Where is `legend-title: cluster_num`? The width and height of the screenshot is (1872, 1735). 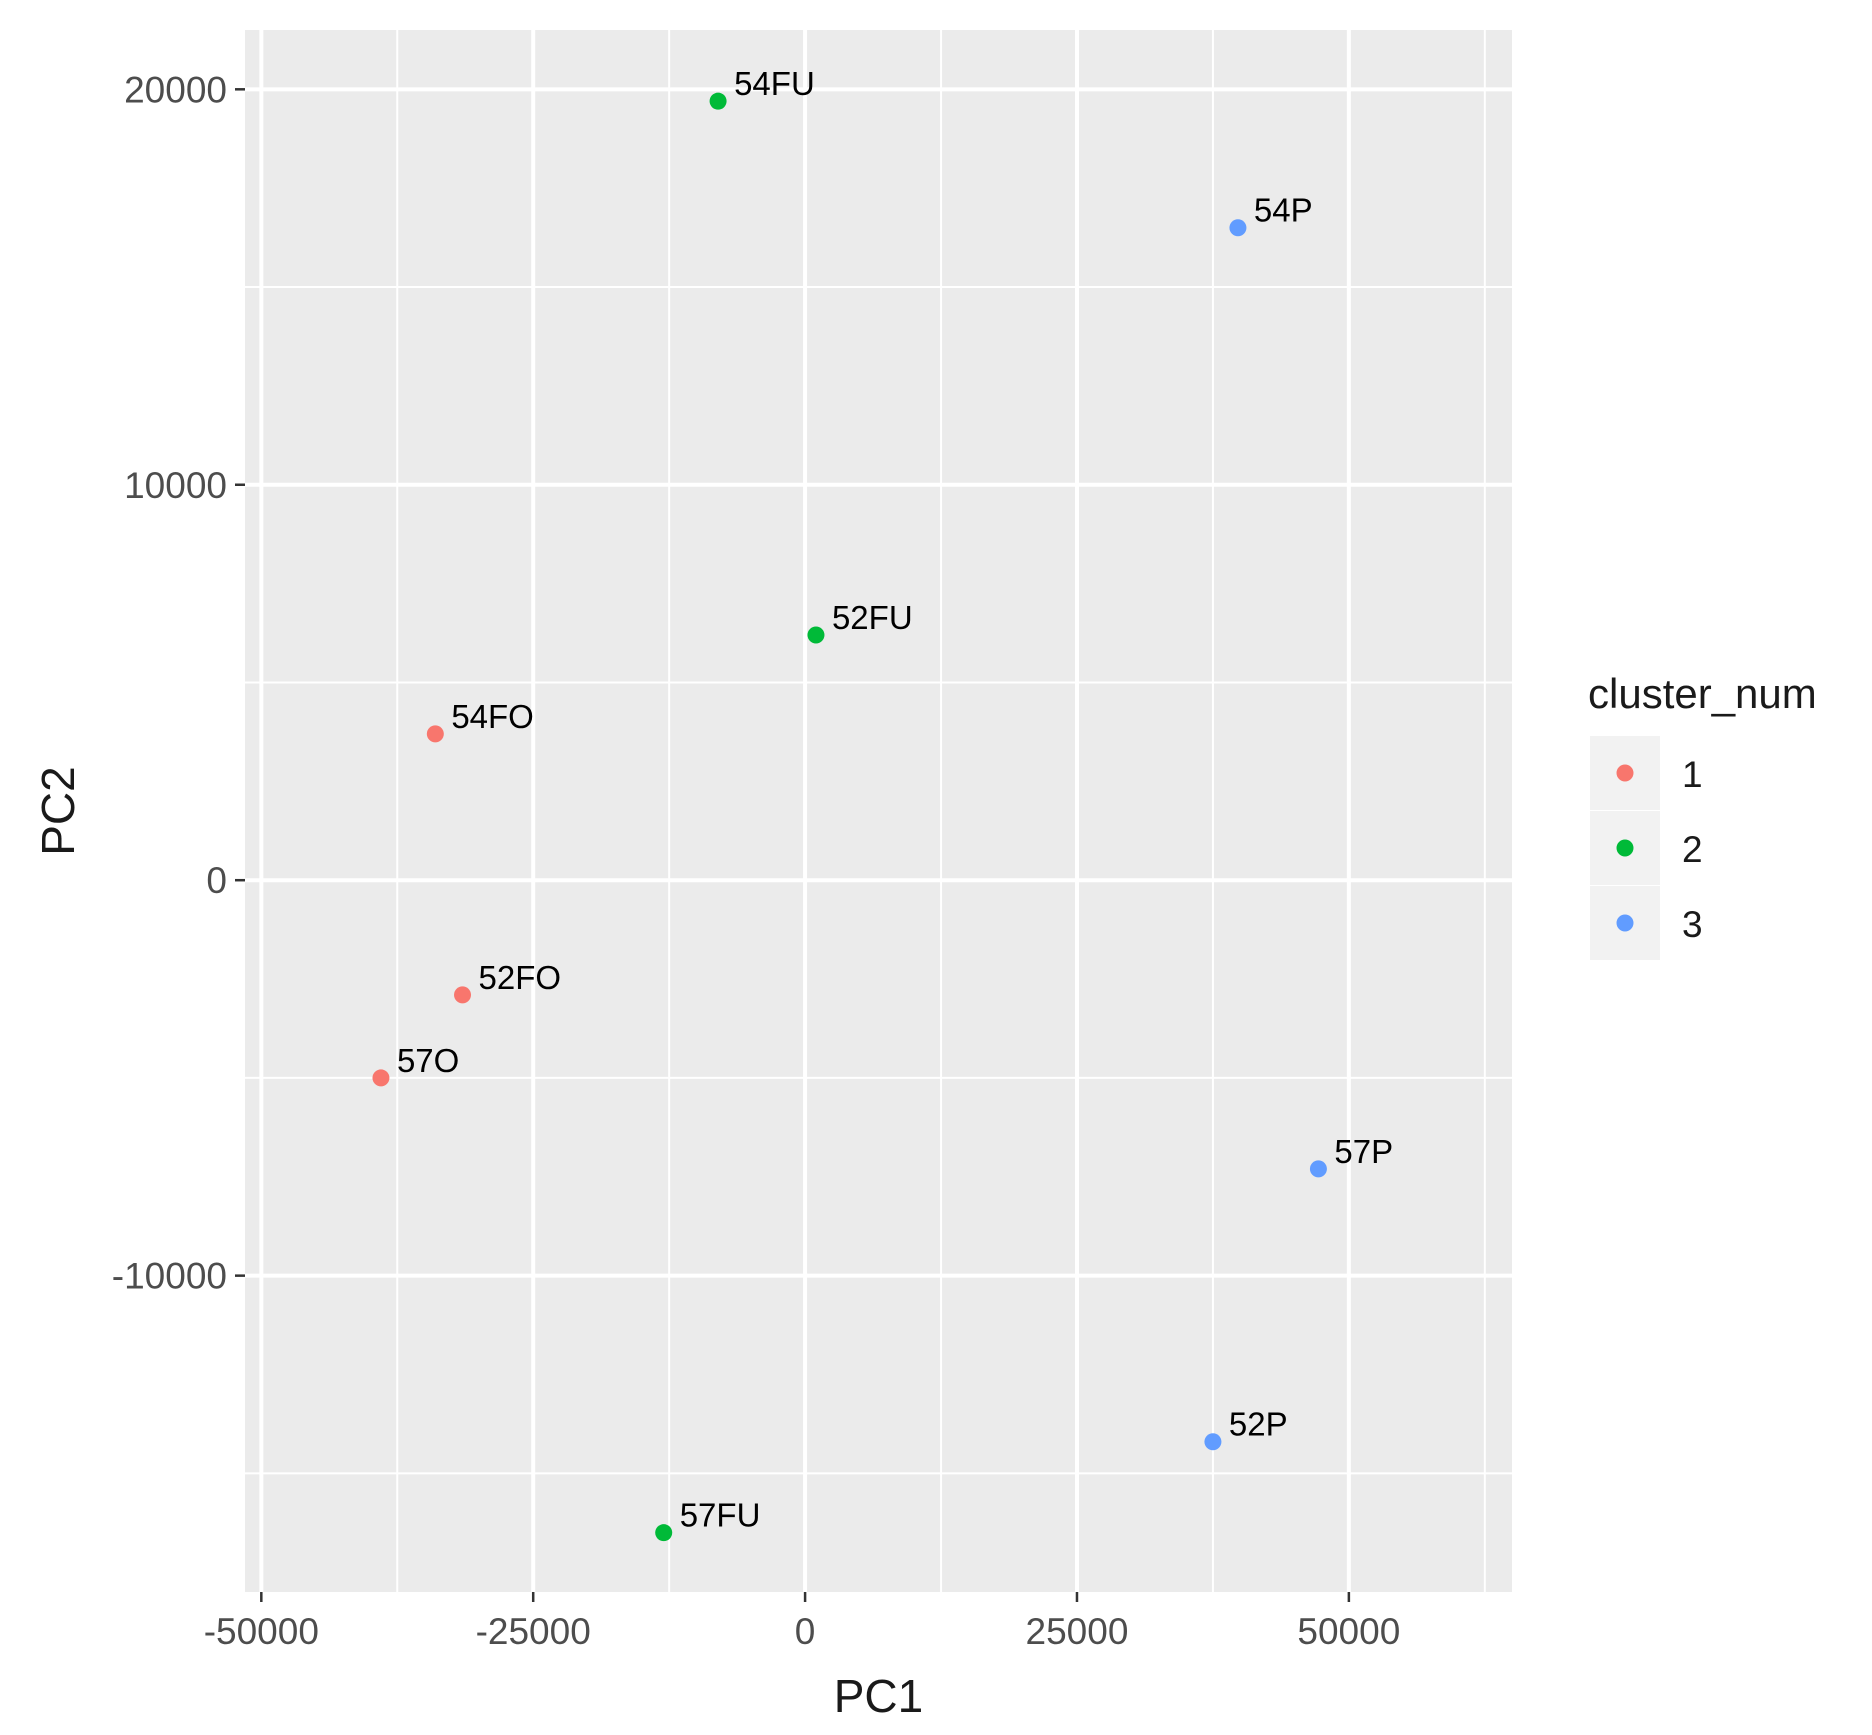
legend-title: cluster_num is located at coordinates (1702, 693).